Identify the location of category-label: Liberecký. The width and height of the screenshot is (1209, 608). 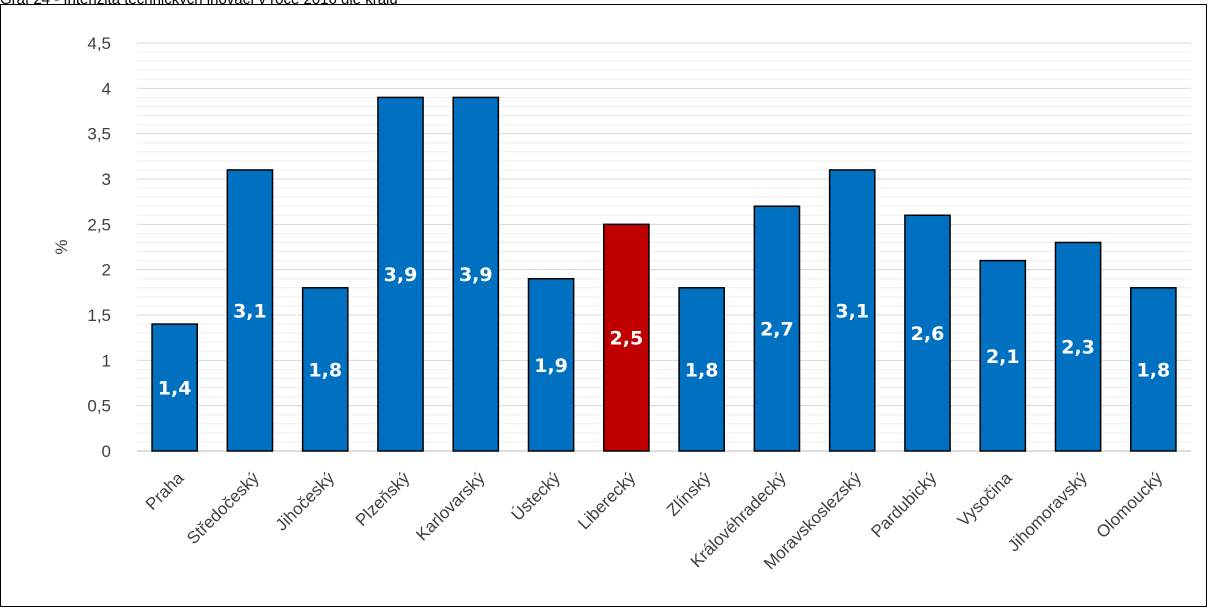
(606, 500).